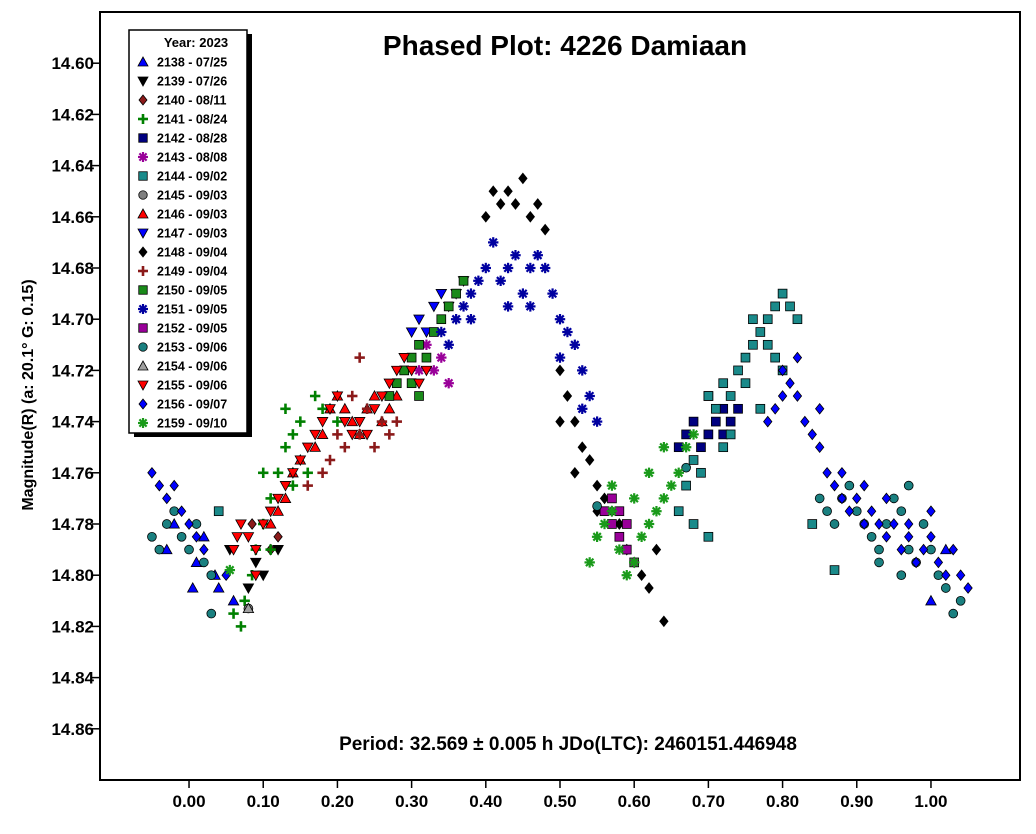 This screenshot has height=834, width=1036. I want to click on legend-box, so click(188, 231).